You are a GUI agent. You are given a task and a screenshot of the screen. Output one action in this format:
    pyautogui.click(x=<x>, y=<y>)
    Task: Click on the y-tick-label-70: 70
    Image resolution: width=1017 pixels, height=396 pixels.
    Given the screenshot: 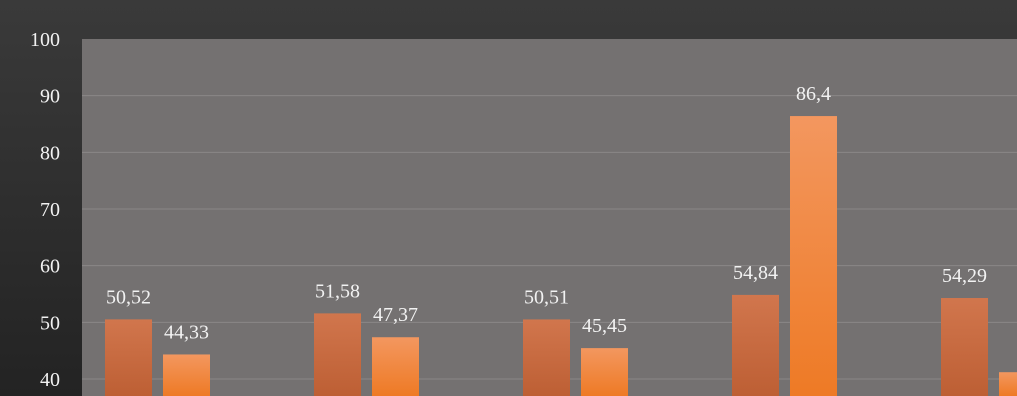 What is the action you would take?
    pyautogui.click(x=50, y=210)
    